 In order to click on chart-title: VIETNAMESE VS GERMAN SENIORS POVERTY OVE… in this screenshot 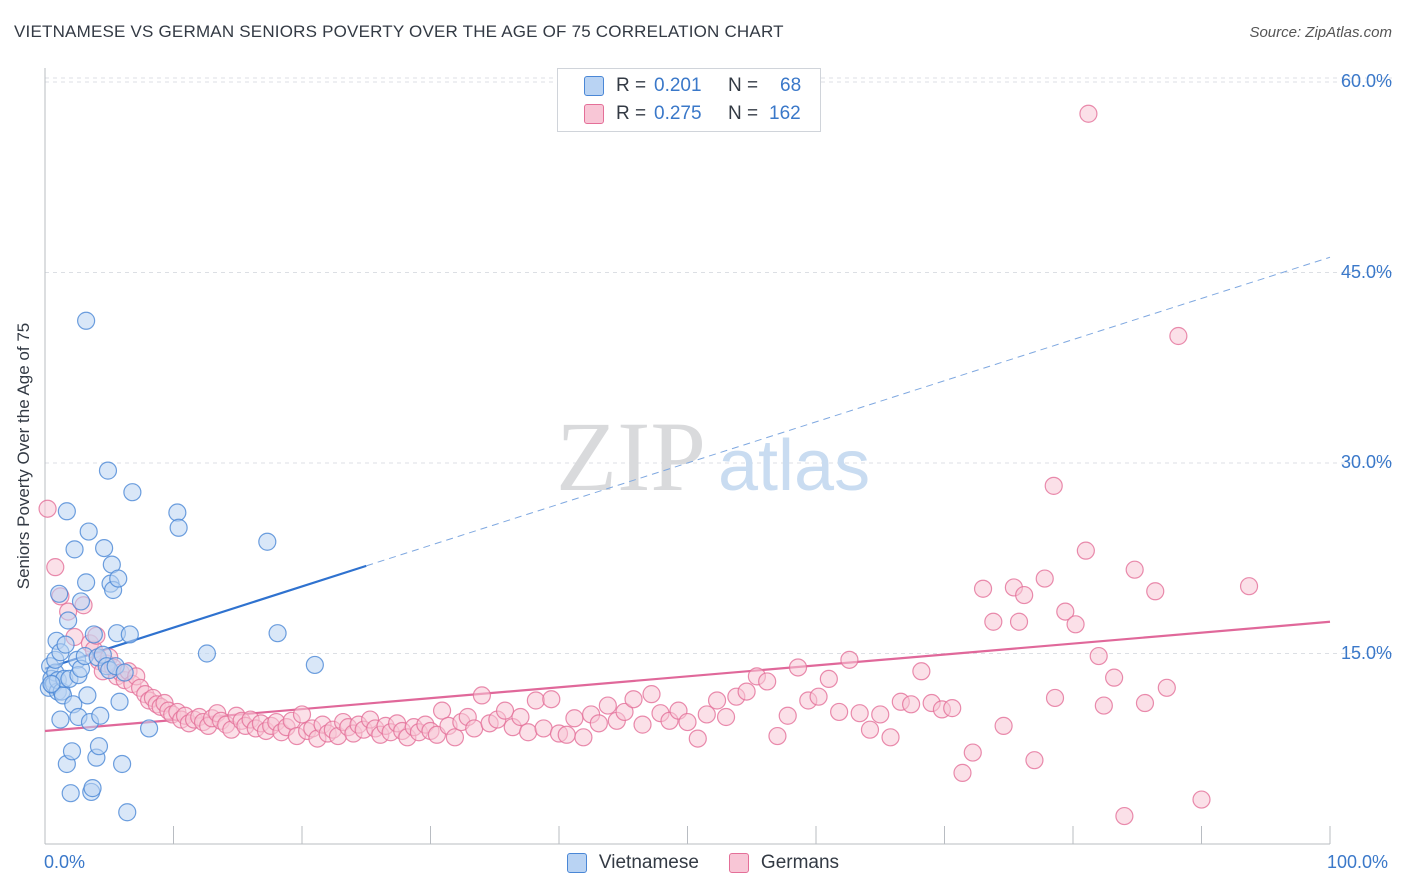, I will do `click(399, 31)`.